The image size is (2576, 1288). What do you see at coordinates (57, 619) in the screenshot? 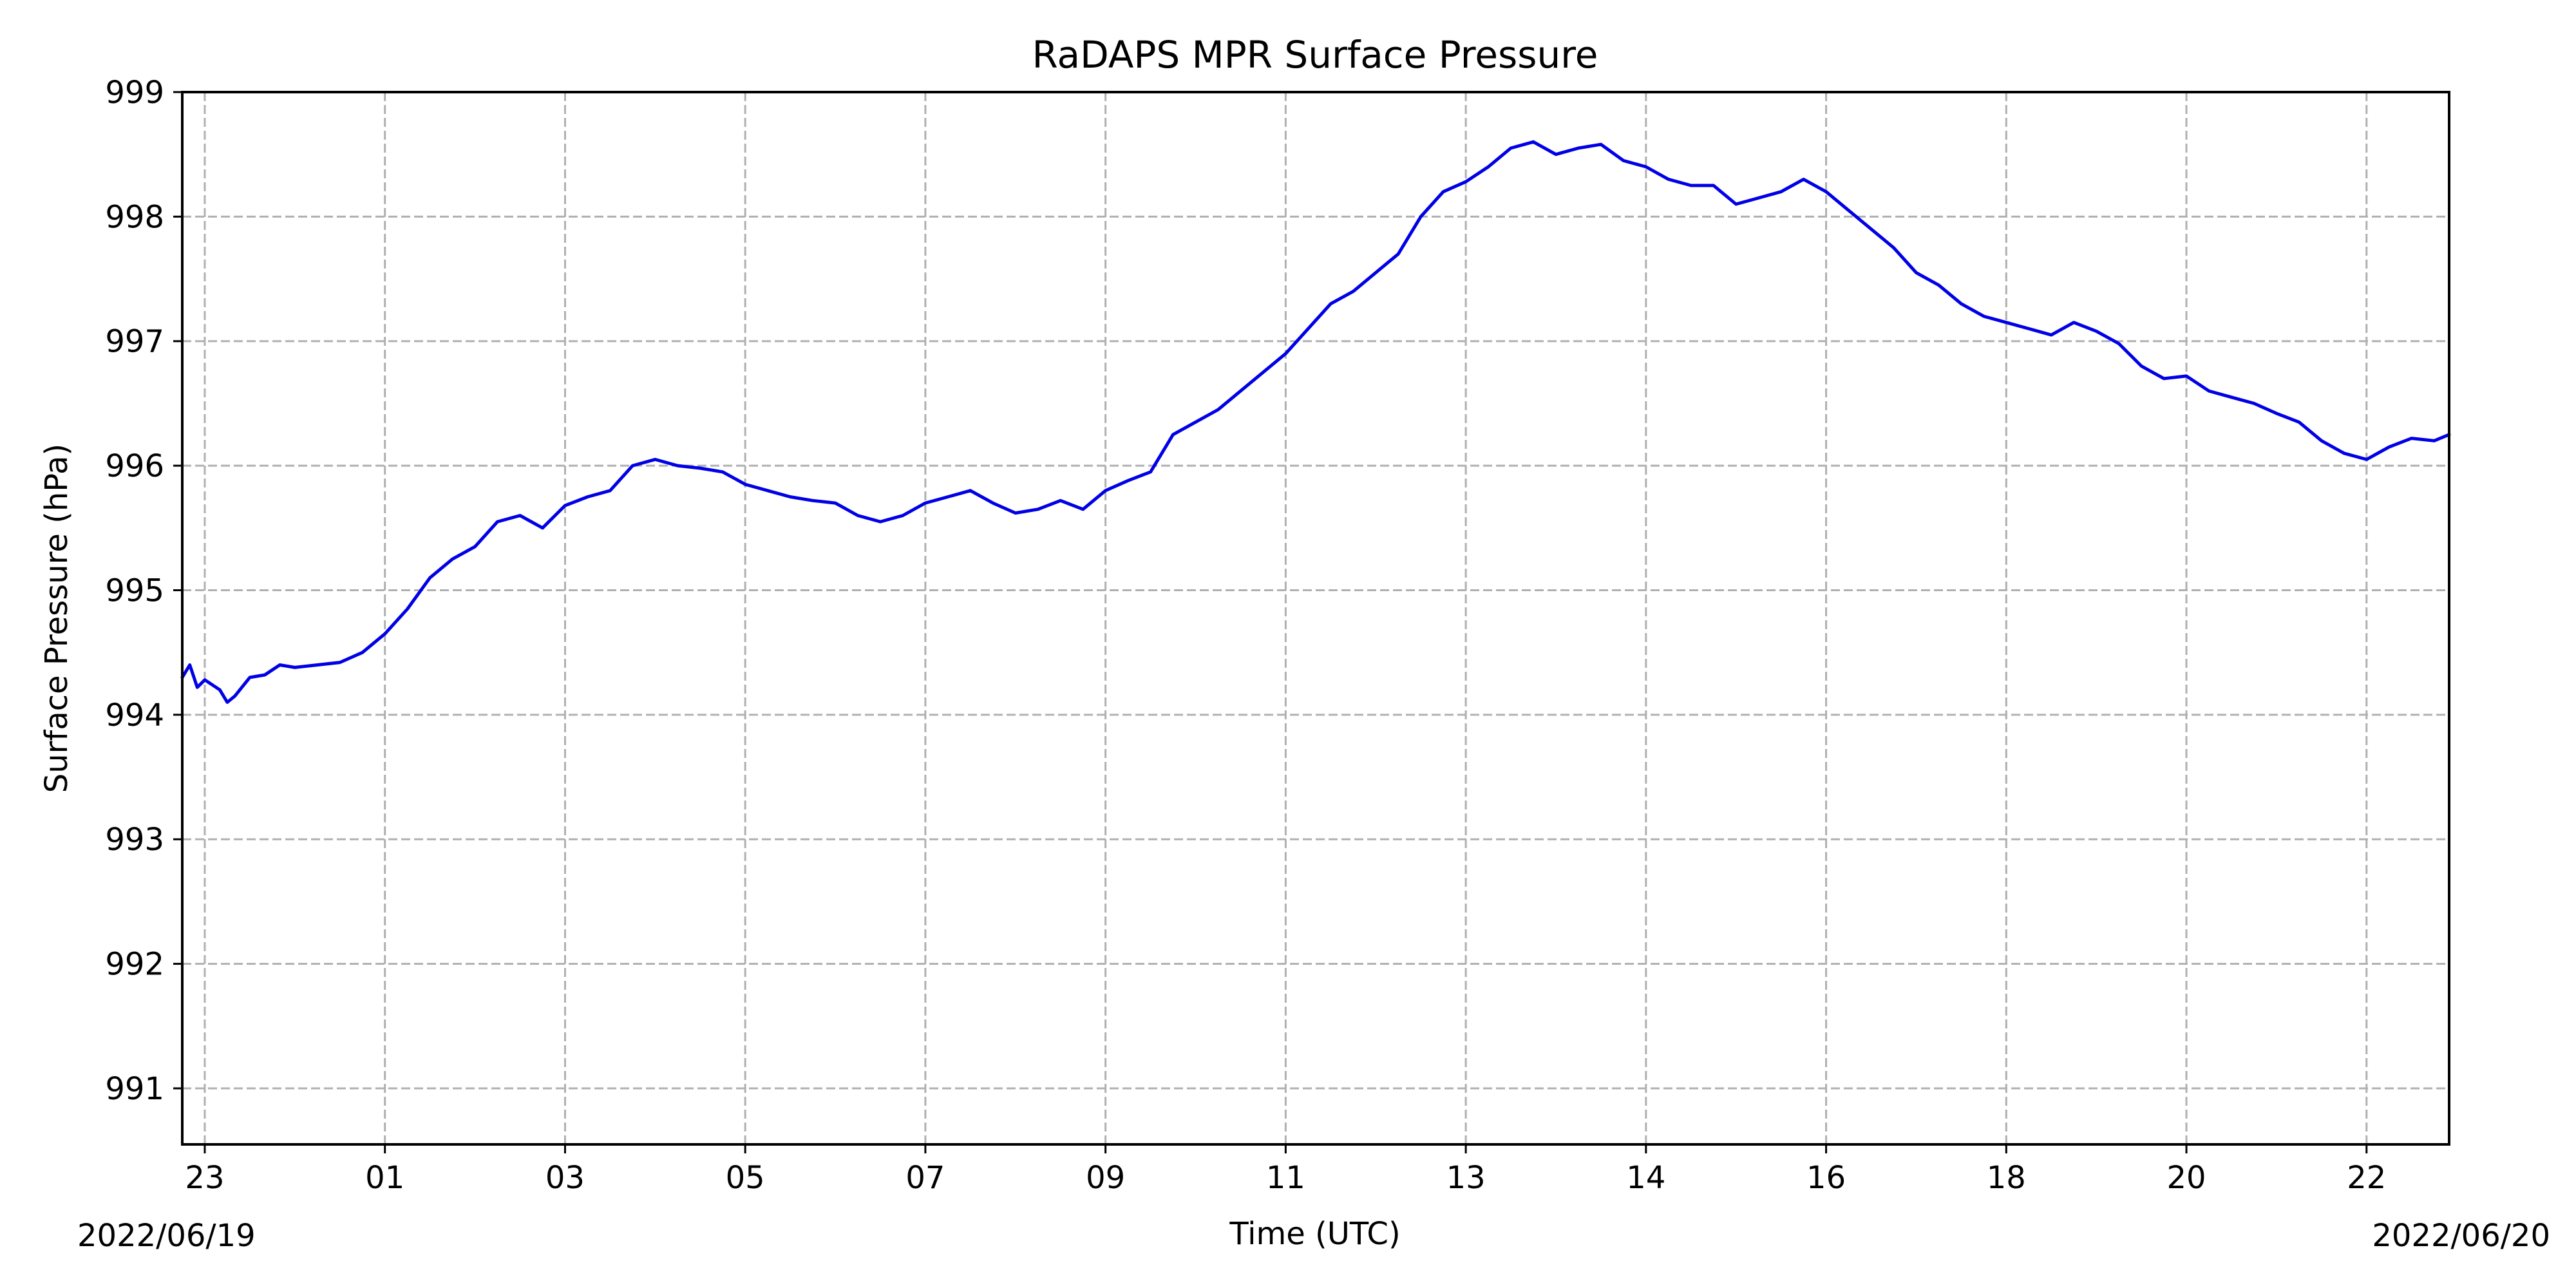
I see `y-axis-label: Surface Pressure (hPa)` at bounding box center [57, 619].